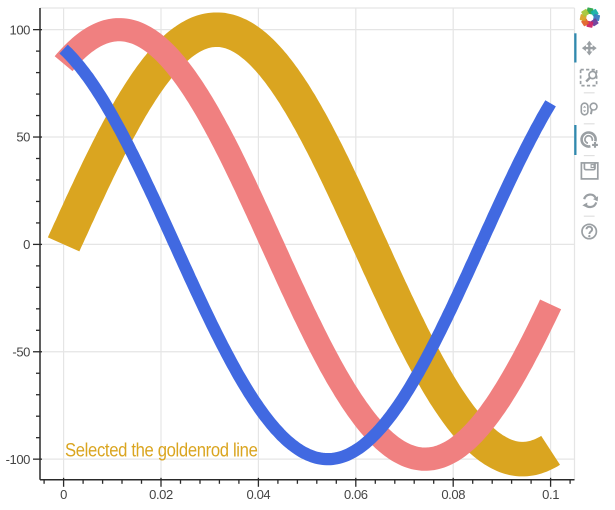  Describe the element at coordinates (21, 351) in the screenshot. I see `svg-text: -50` at that location.